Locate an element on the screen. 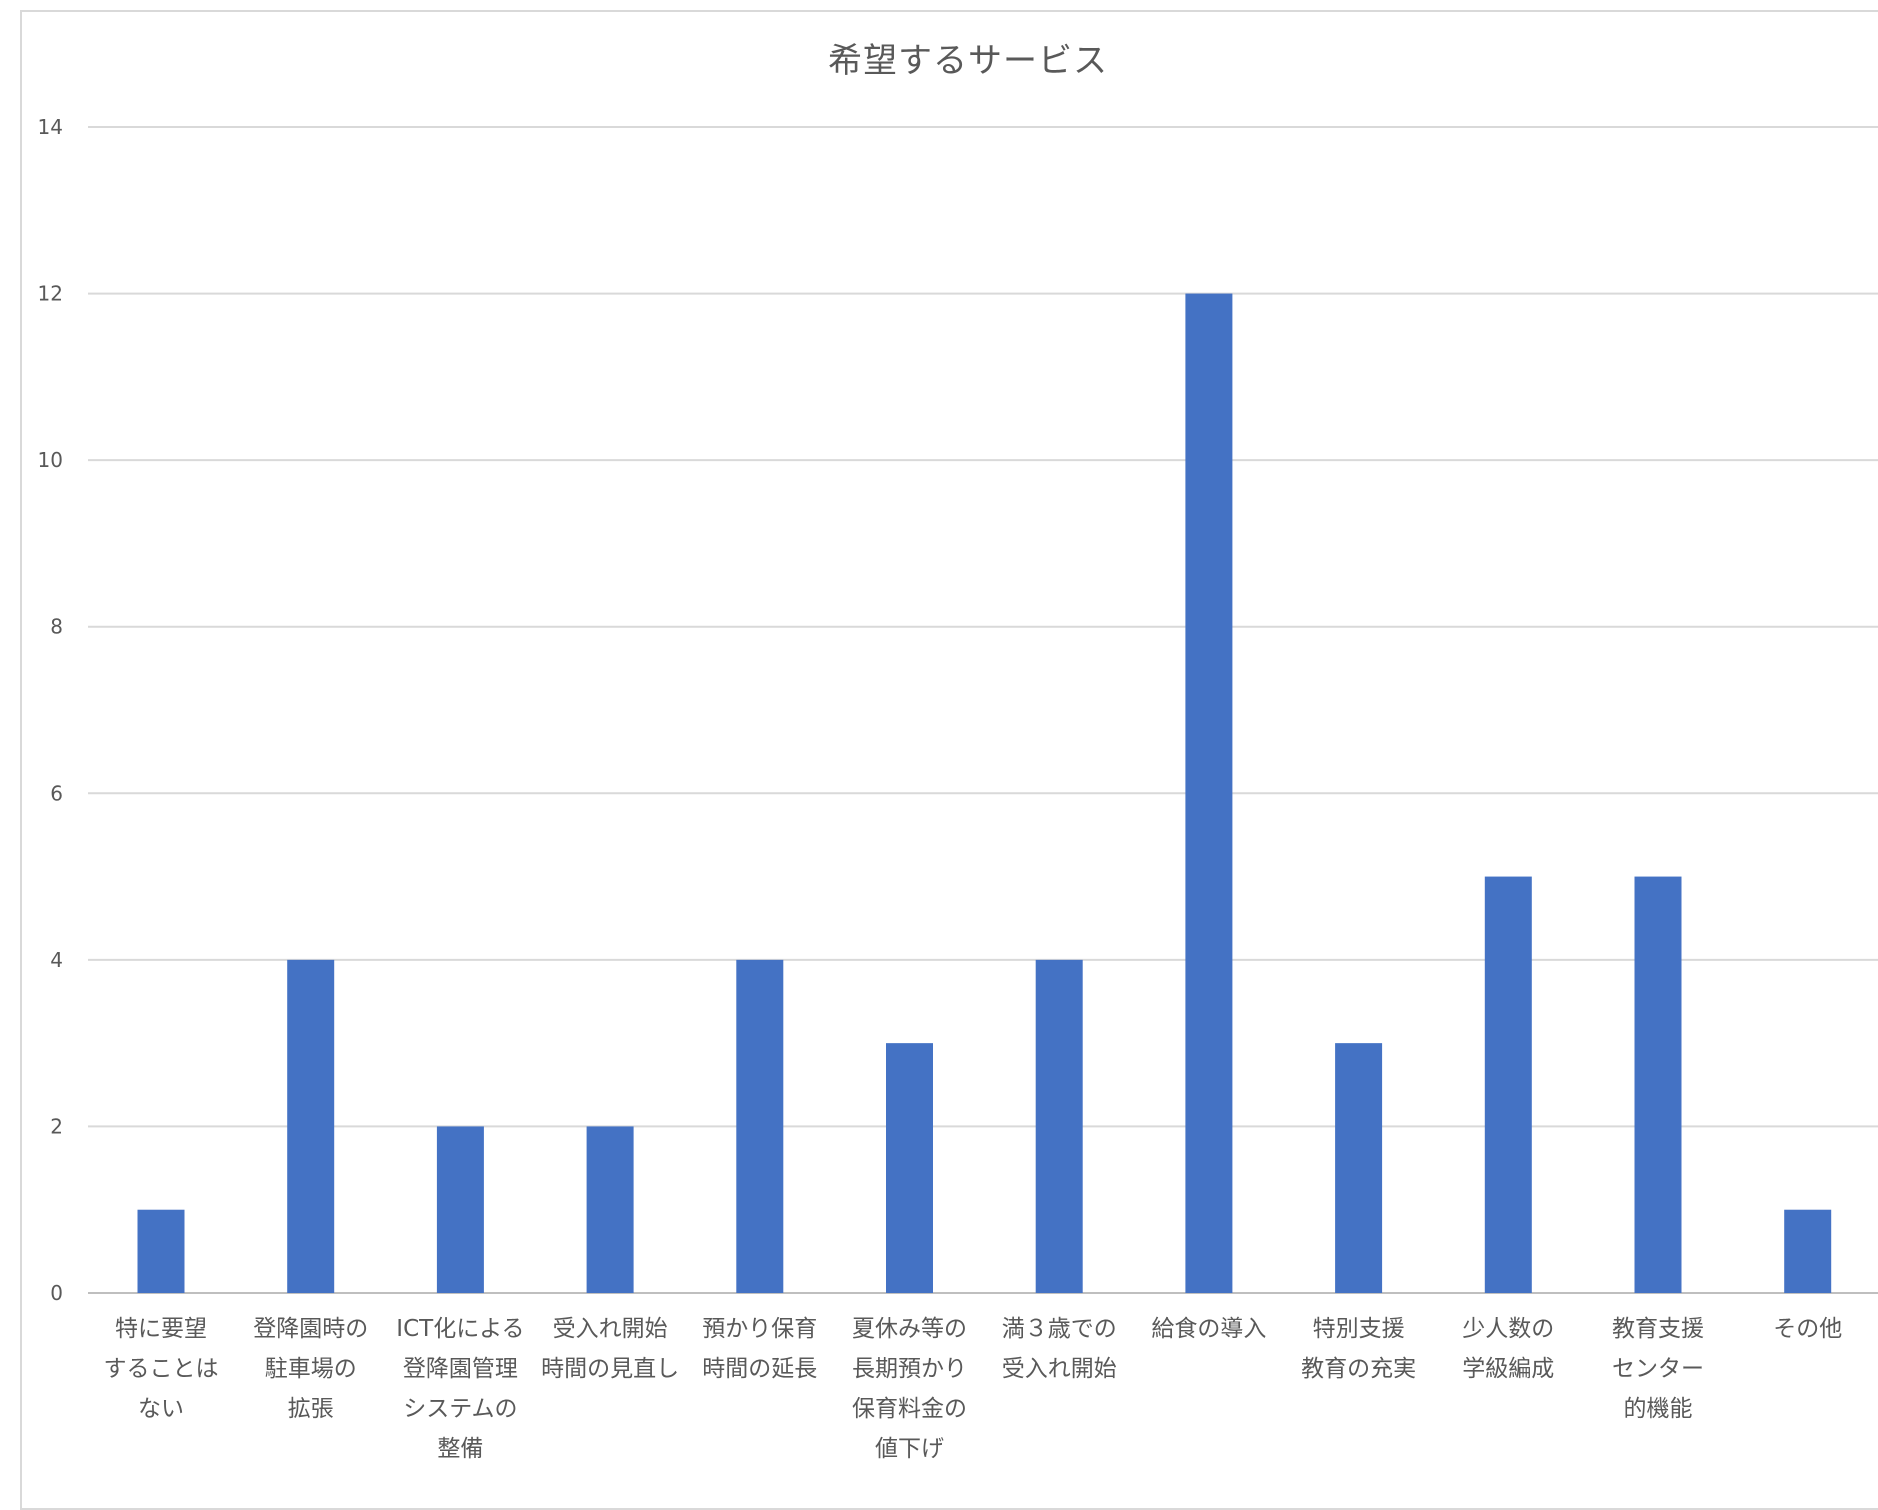 The height and width of the screenshot is (1510, 1878). x-tick-label: その他 is located at coordinates (1807, 1329).